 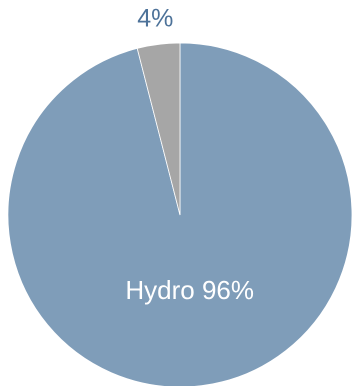 What do you see at coordinates (228, 290) in the screenshot?
I see `value-label: 96%` at bounding box center [228, 290].